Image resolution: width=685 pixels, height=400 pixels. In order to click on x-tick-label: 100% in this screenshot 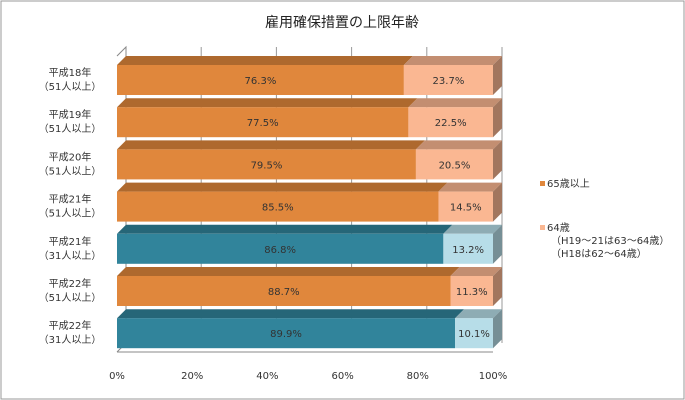, I will do `click(493, 376)`.